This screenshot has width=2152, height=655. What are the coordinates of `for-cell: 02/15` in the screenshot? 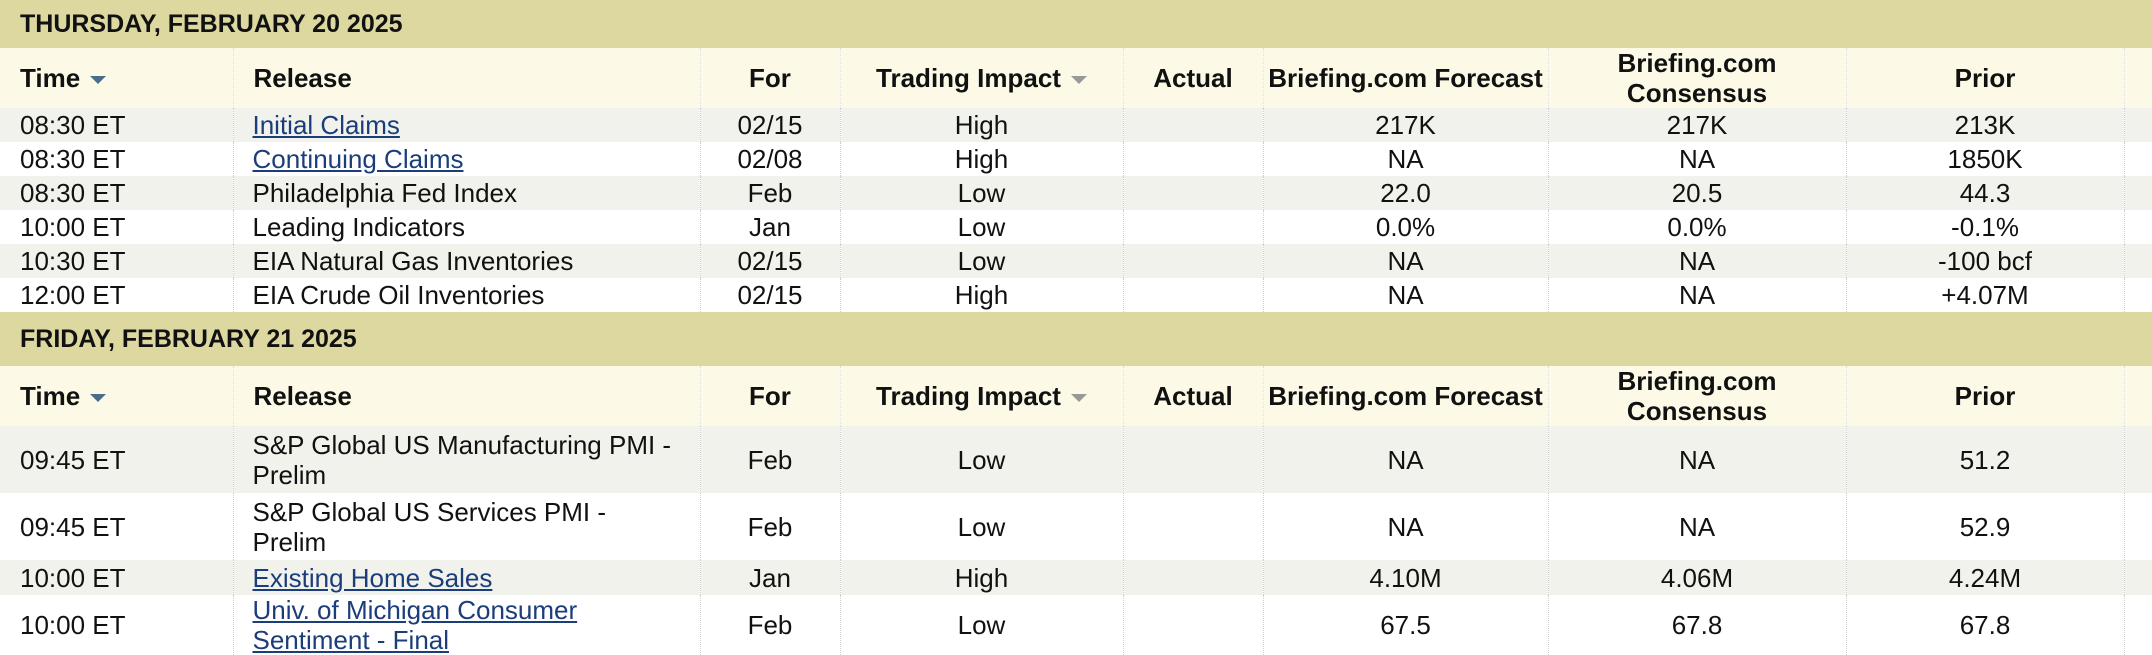 It's located at (769, 125).